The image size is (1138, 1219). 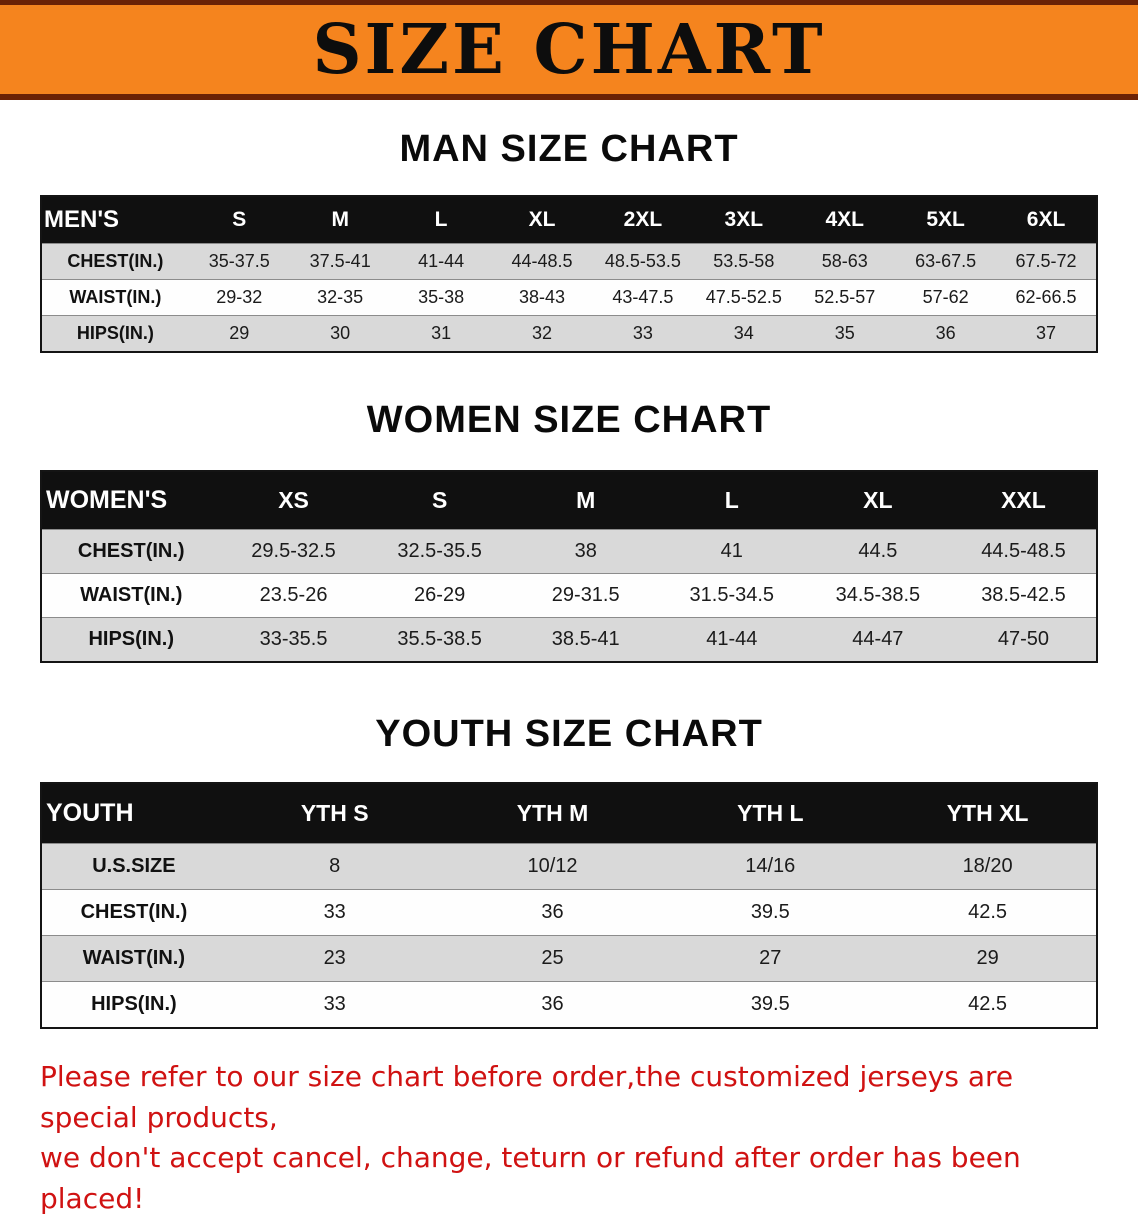 I want to click on page-title: SIZE CHART, so click(x=569, y=49).